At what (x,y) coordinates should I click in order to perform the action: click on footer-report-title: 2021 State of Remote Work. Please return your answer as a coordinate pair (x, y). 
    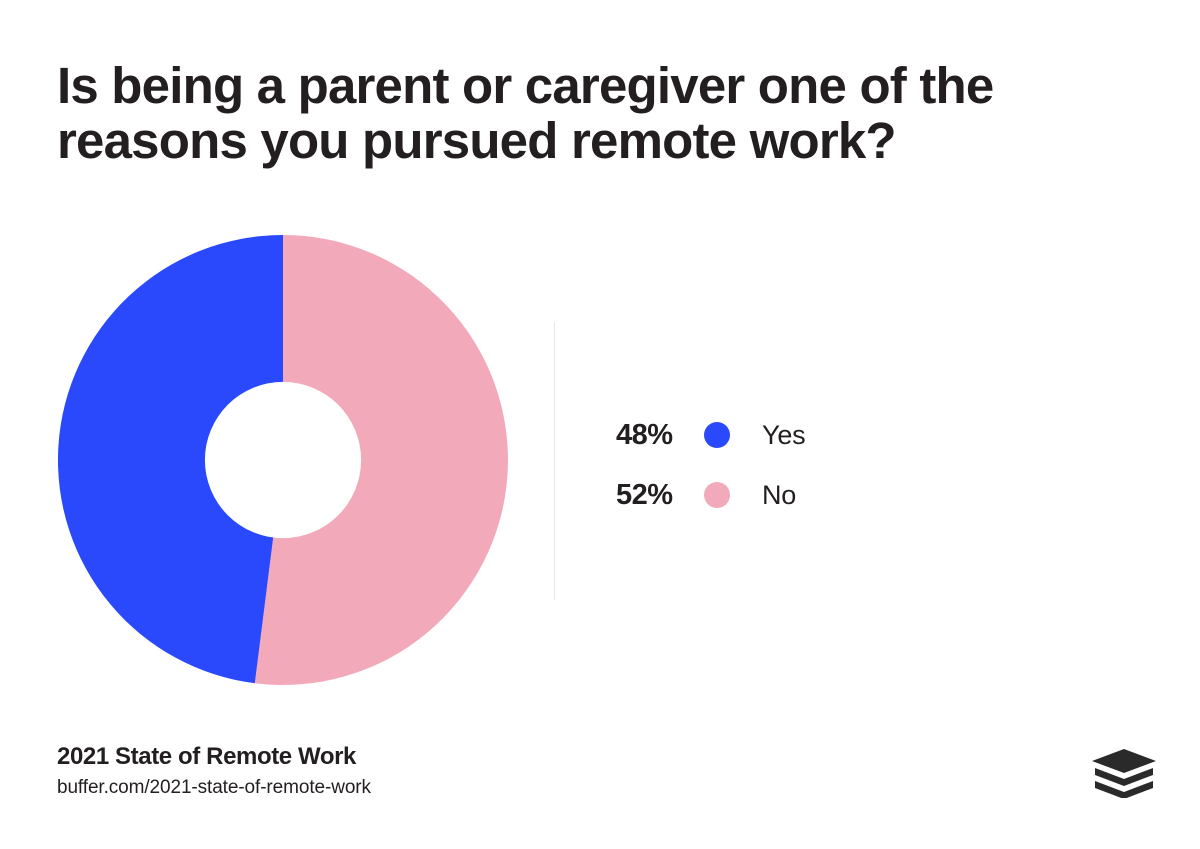
    Looking at the image, I should click on (206, 756).